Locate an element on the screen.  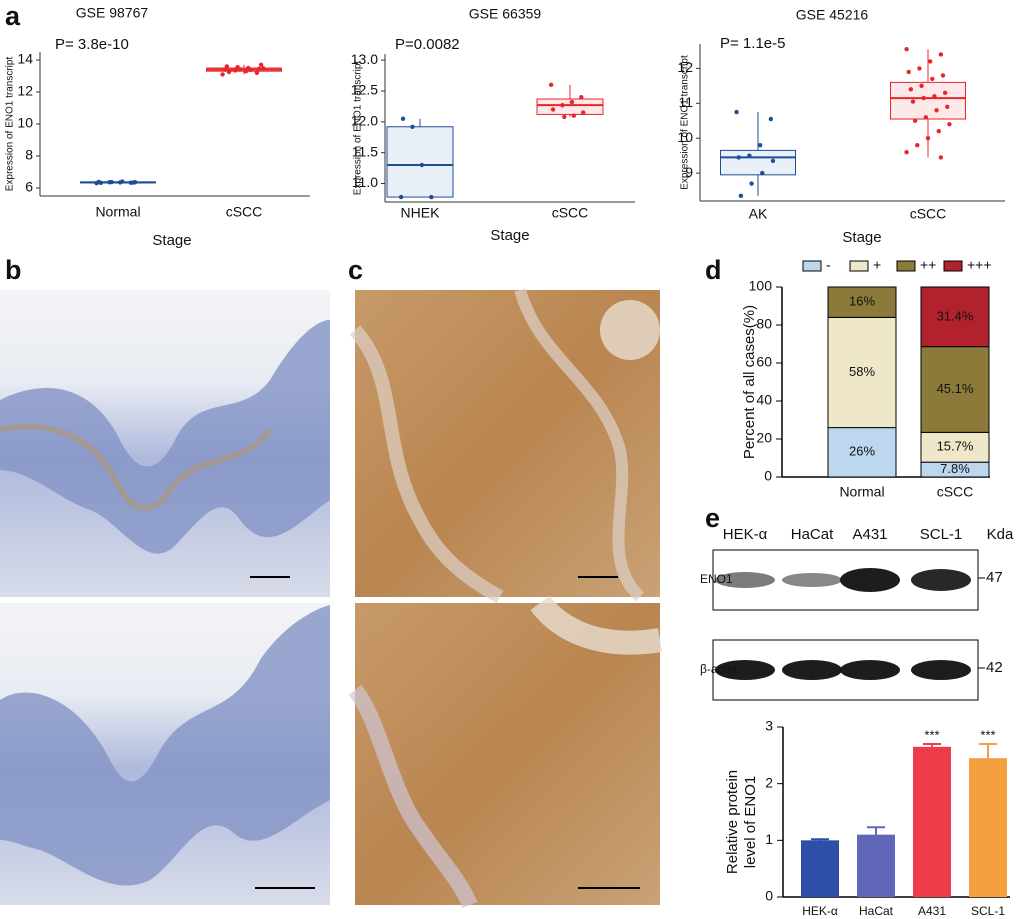
lane-label: HaCat is located at coordinates (812, 534).